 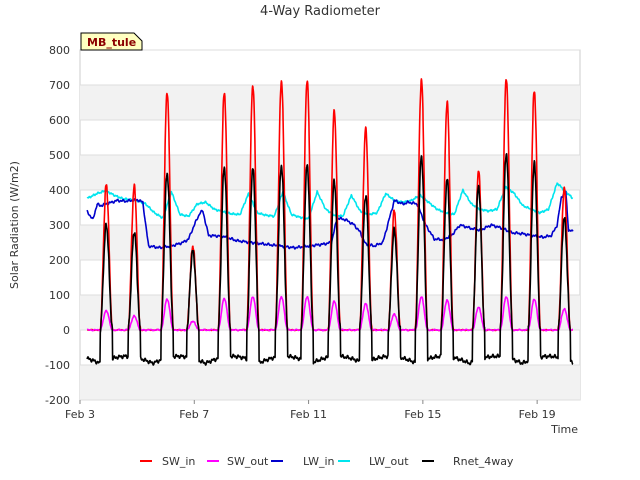 What do you see at coordinates (57, 400) in the screenshot?
I see `y-tick-label: -200` at bounding box center [57, 400].